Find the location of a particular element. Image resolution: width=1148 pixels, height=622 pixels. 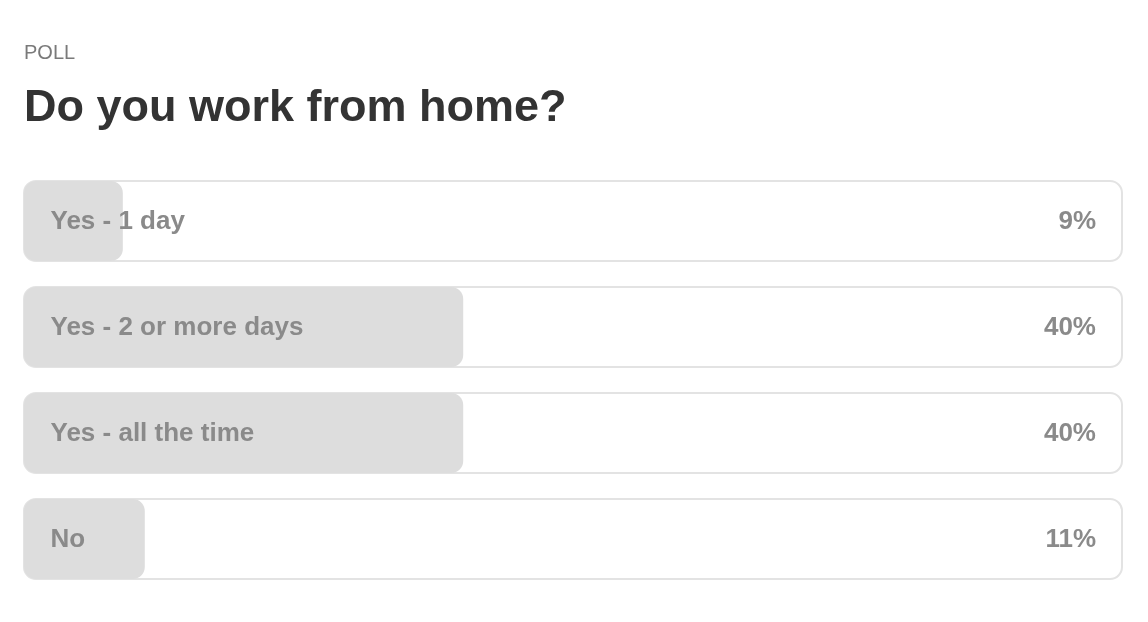

y-tick-label: Yes - all the time is located at coordinates (152, 432).